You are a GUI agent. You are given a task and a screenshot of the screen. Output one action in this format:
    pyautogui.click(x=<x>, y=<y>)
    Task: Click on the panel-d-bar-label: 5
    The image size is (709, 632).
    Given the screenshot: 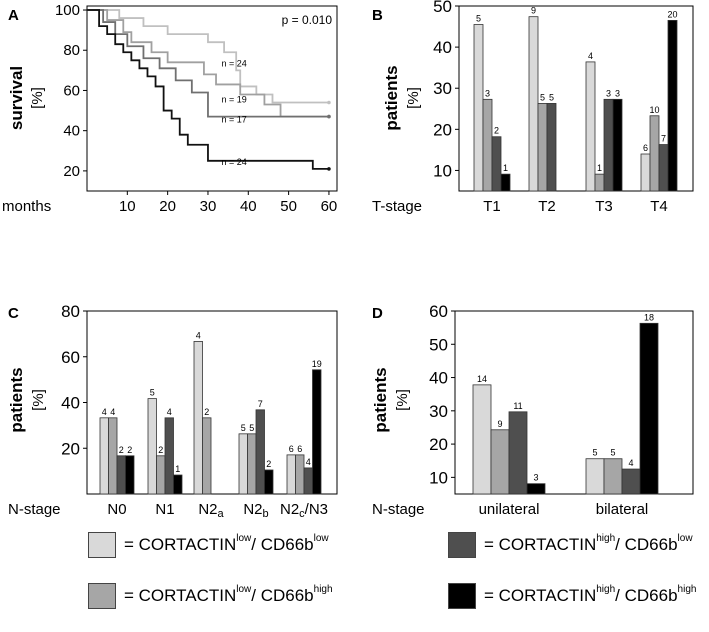 What is the action you would take?
    pyautogui.click(x=594, y=453)
    